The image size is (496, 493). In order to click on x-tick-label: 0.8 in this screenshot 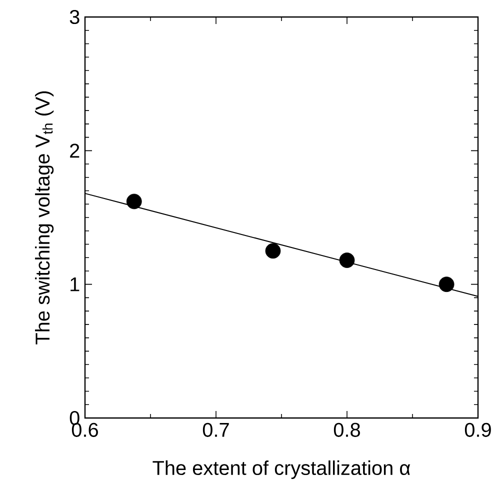, I will do `click(347, 429)`.